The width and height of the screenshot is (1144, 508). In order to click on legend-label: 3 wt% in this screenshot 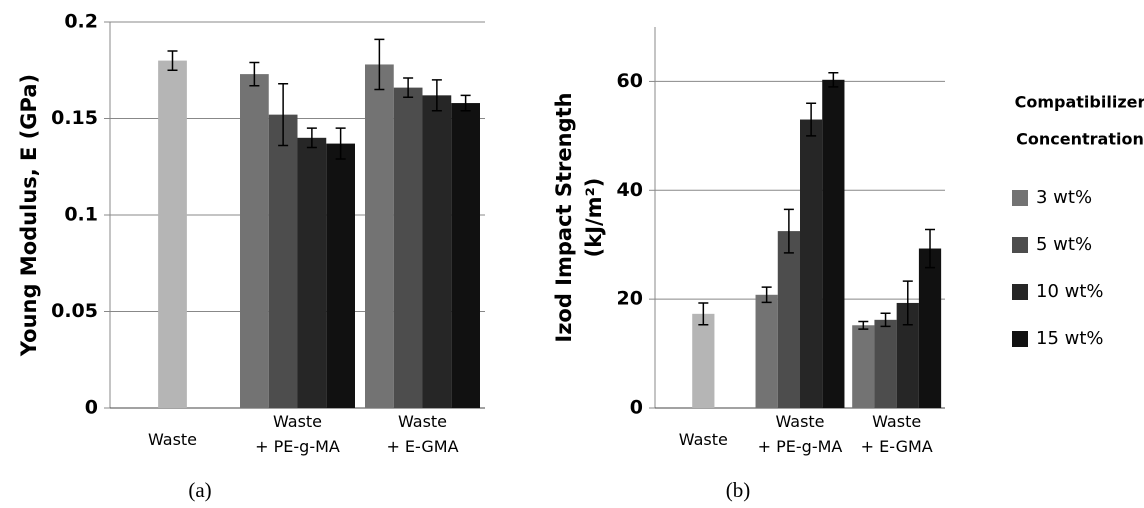, I will do `click(1064, 197)`.